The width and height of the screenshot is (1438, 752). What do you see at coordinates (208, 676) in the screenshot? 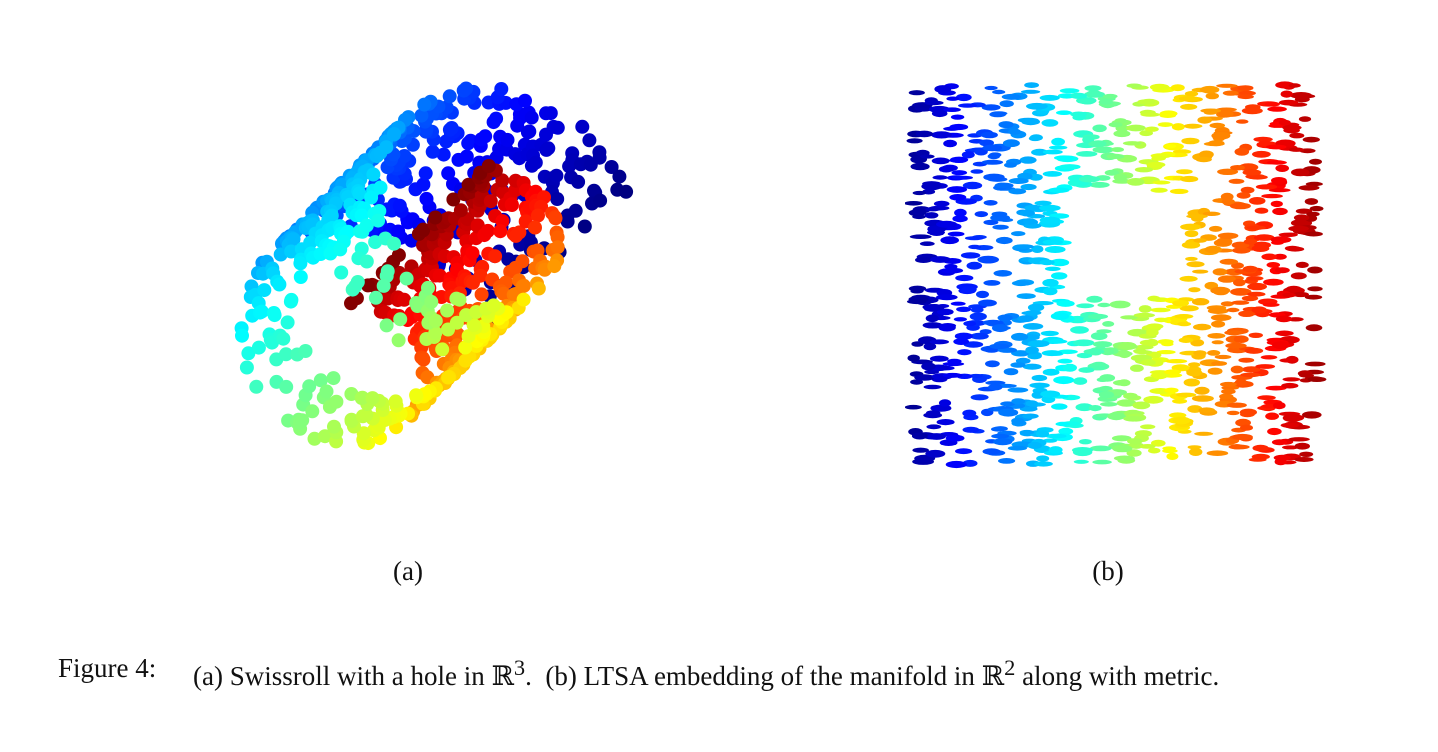
I see `caption-a-marker: (a)` at bounding box center [208, 676].